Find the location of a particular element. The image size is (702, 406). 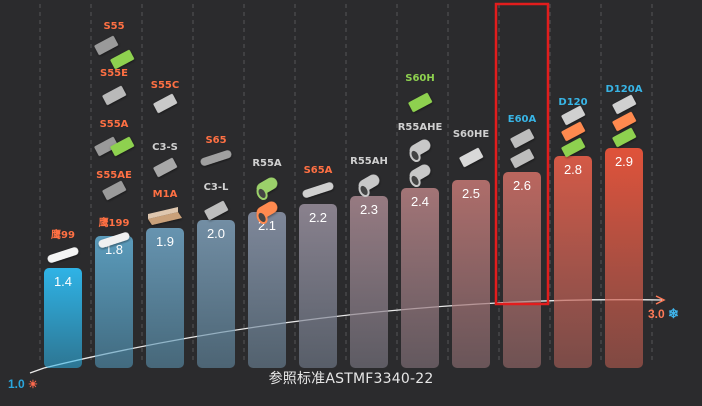

product-label: C3-L is located at coordinates (216, 187).